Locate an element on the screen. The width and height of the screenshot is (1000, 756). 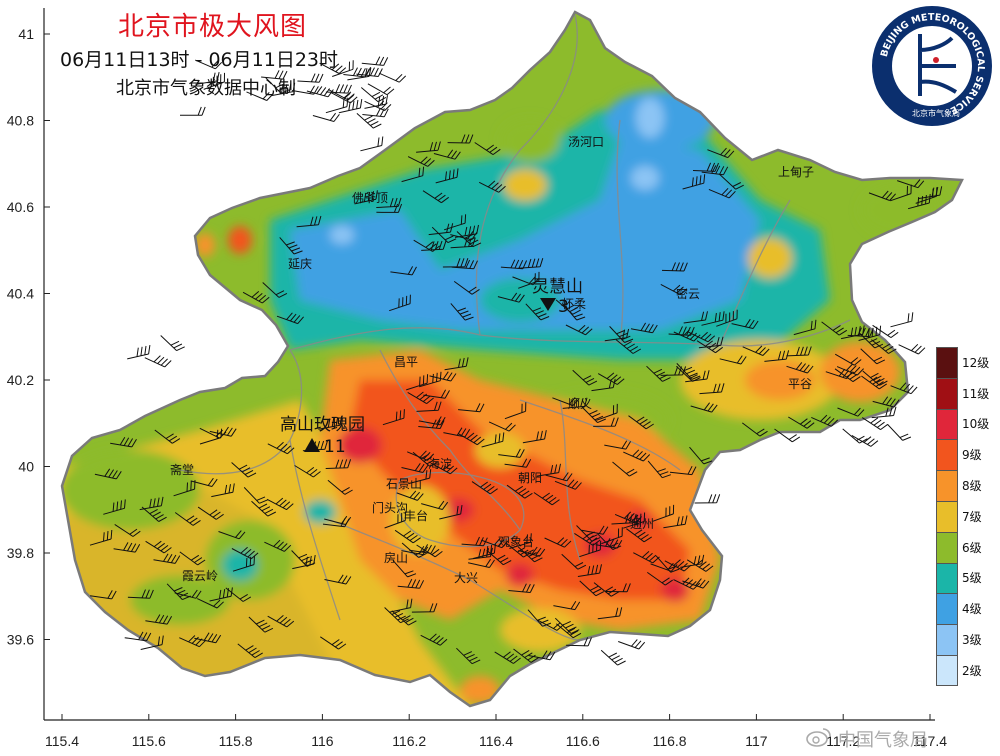
beijing-meteorological-logo-icon: BEIJING METEOROLOGICAL SERVICE is located at coordinates (932, 66).